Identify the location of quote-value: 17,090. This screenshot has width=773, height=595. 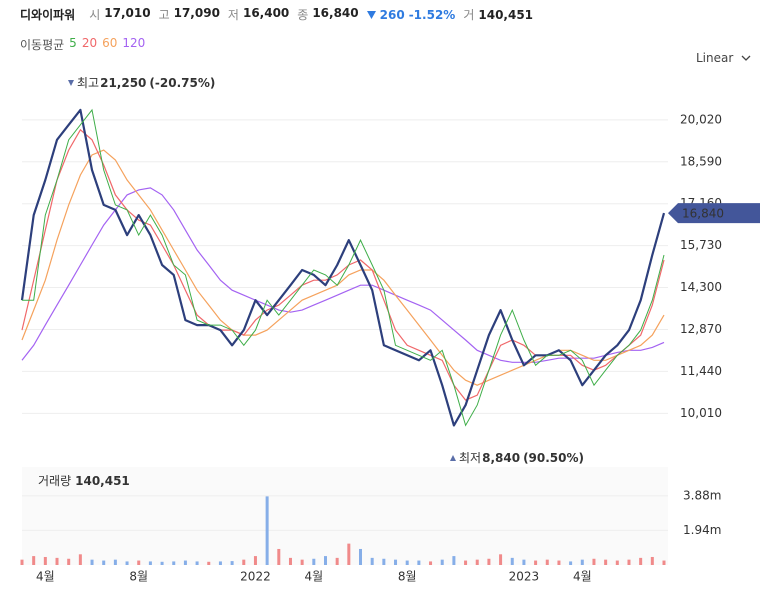
(196, 13).